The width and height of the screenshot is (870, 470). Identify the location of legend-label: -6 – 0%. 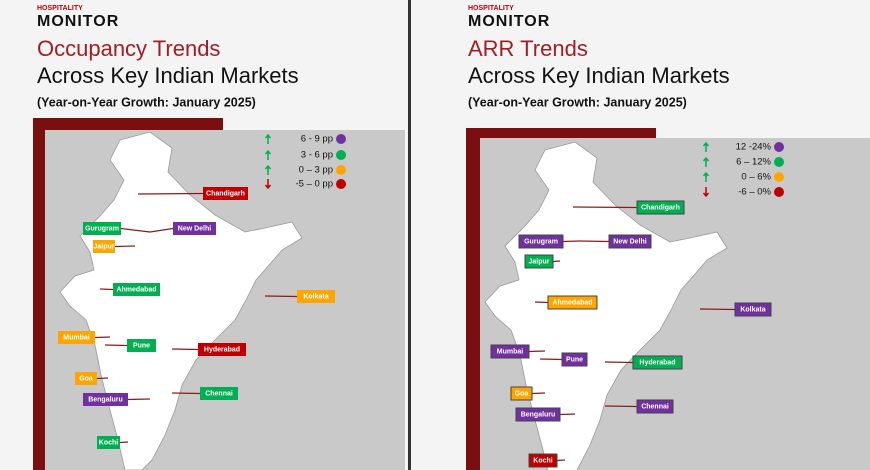
(754, 192).